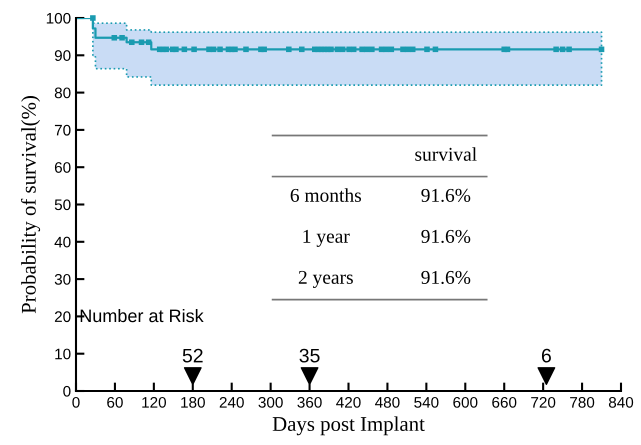  What do you see at coordinates (142, 315) in the screenshot?
I see `annotation: Number at Risk` at bounding box center [142, 315].